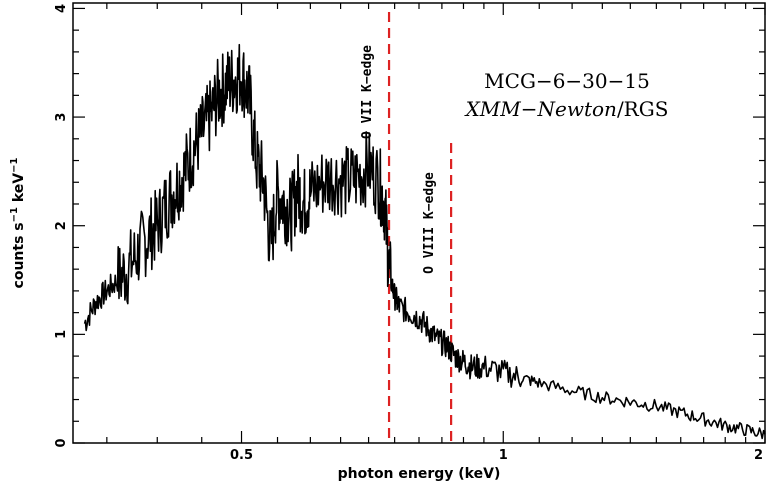 This screenshot has width=767, height=486. I want to click on y-axis-title-sup2: −1, so click(14, 165).